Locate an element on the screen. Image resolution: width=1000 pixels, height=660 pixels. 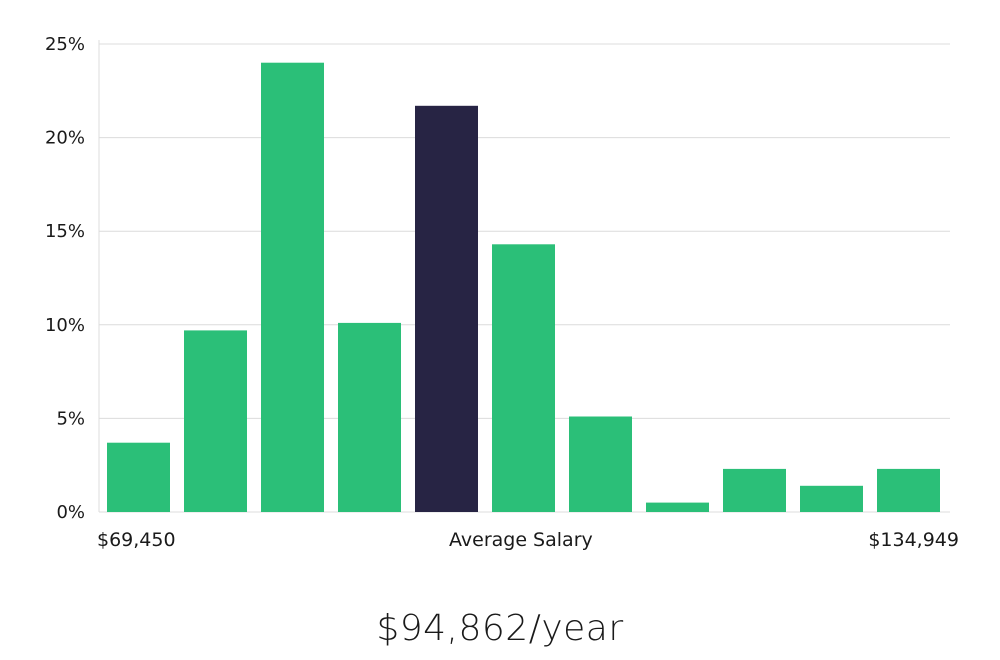
max-salary-label: $134,949 is located at coordinates (913, 540).